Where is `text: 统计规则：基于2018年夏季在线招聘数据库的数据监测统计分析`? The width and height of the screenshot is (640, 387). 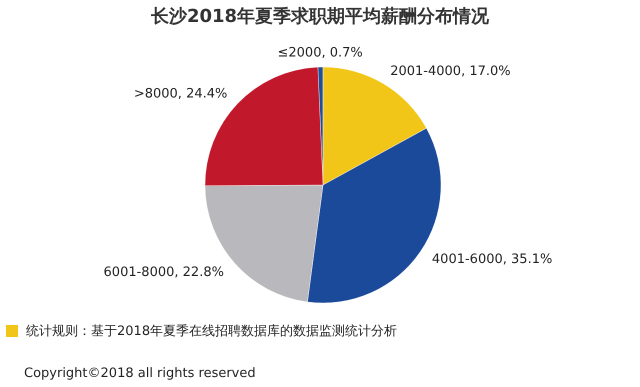 text: 统计规则：基于2018年夏季在线招聘数据库的数据监测统计分析 is located at coordinates (211, 331).